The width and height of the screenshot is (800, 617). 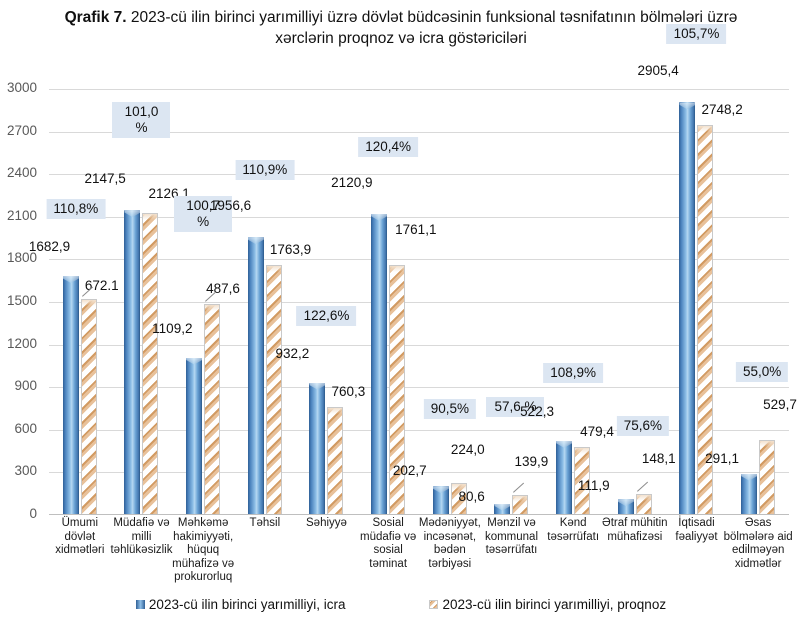 What do you see at coordinates (172, 328) in the screenshot?
I see `bar-value-label-icra: 1109,2` at bounding box center [172, 328].